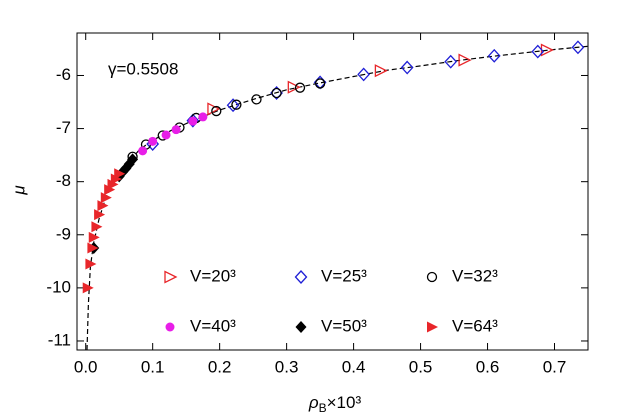  Describe the element at coordinates (213, 275) in the screenshot. I see `legend-label: V=20³` at that location.